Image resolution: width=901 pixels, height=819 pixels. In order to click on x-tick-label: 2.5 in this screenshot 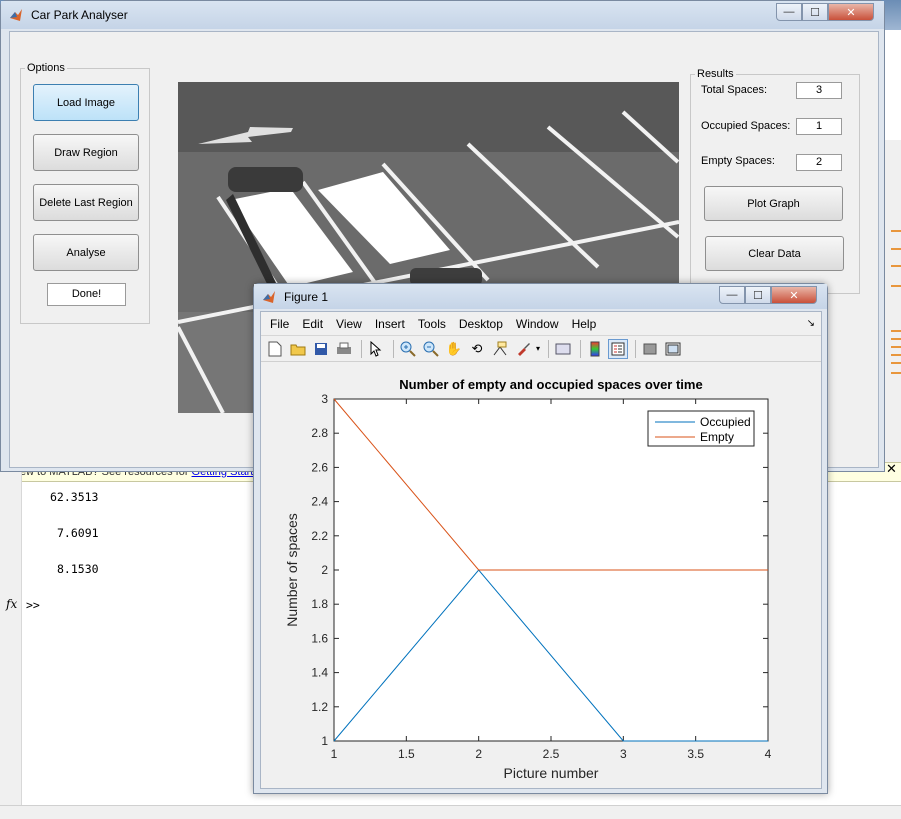, I will do `click(551, 754)`.